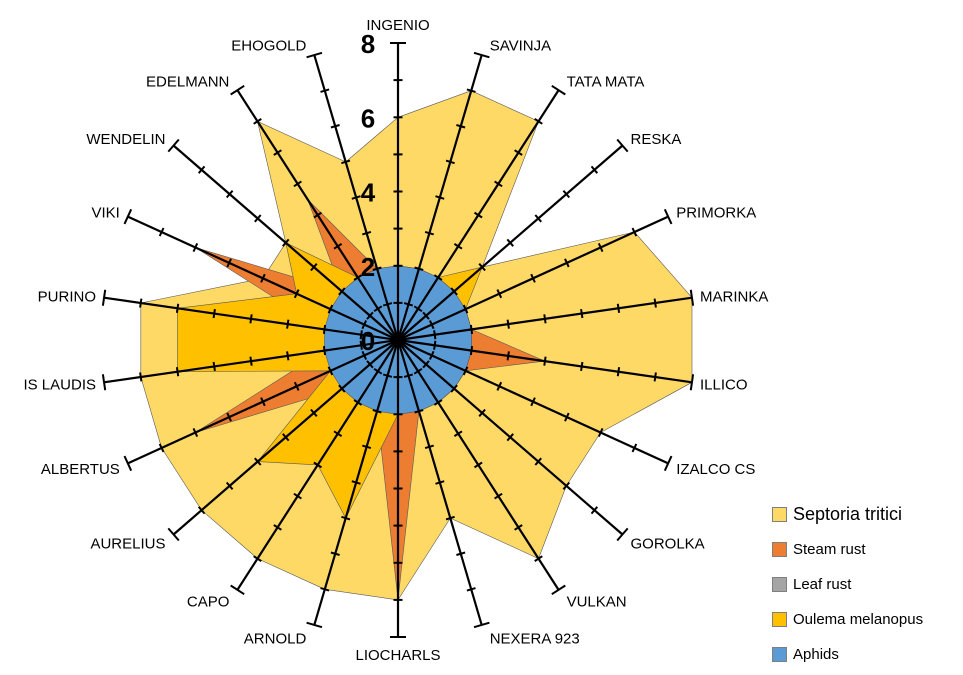 This screenshot has width=963, height=675. What do you see at coordinates (866, 549) in the screenshot?
I see `legend-item-steam-rust: Steam rust` at bounding box center [866, 549].